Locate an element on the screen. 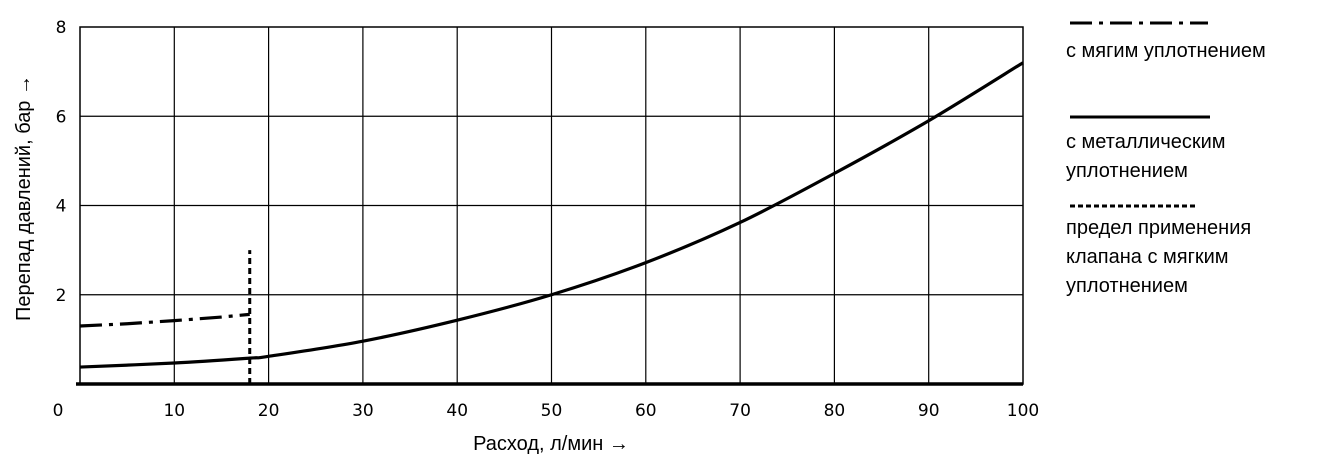  y-tick-label: 8 is located at coordinates (61, 28).